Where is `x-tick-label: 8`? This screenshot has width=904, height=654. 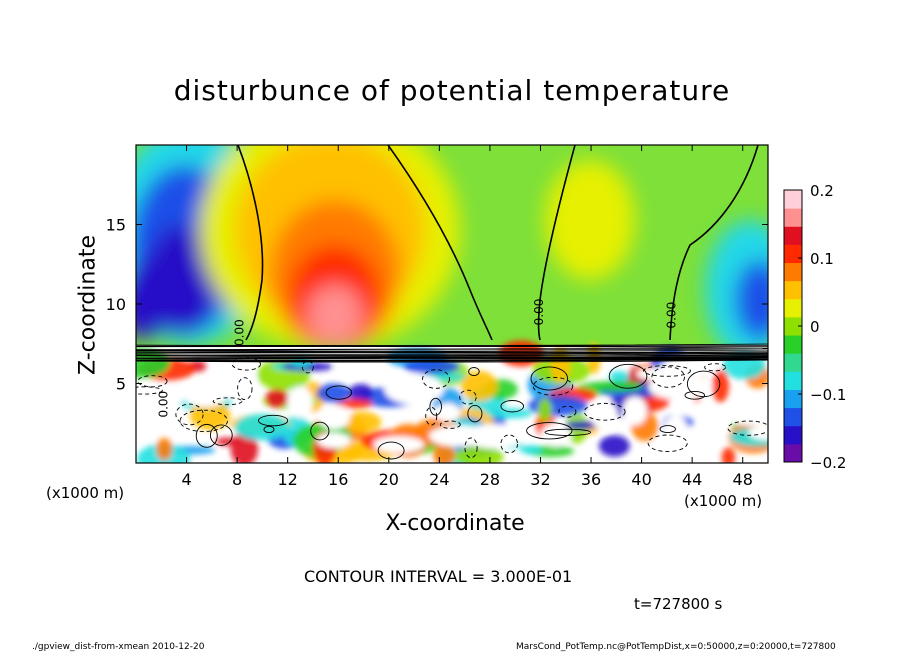
x-tick-label: 8 is located at coordinates (237, 479).